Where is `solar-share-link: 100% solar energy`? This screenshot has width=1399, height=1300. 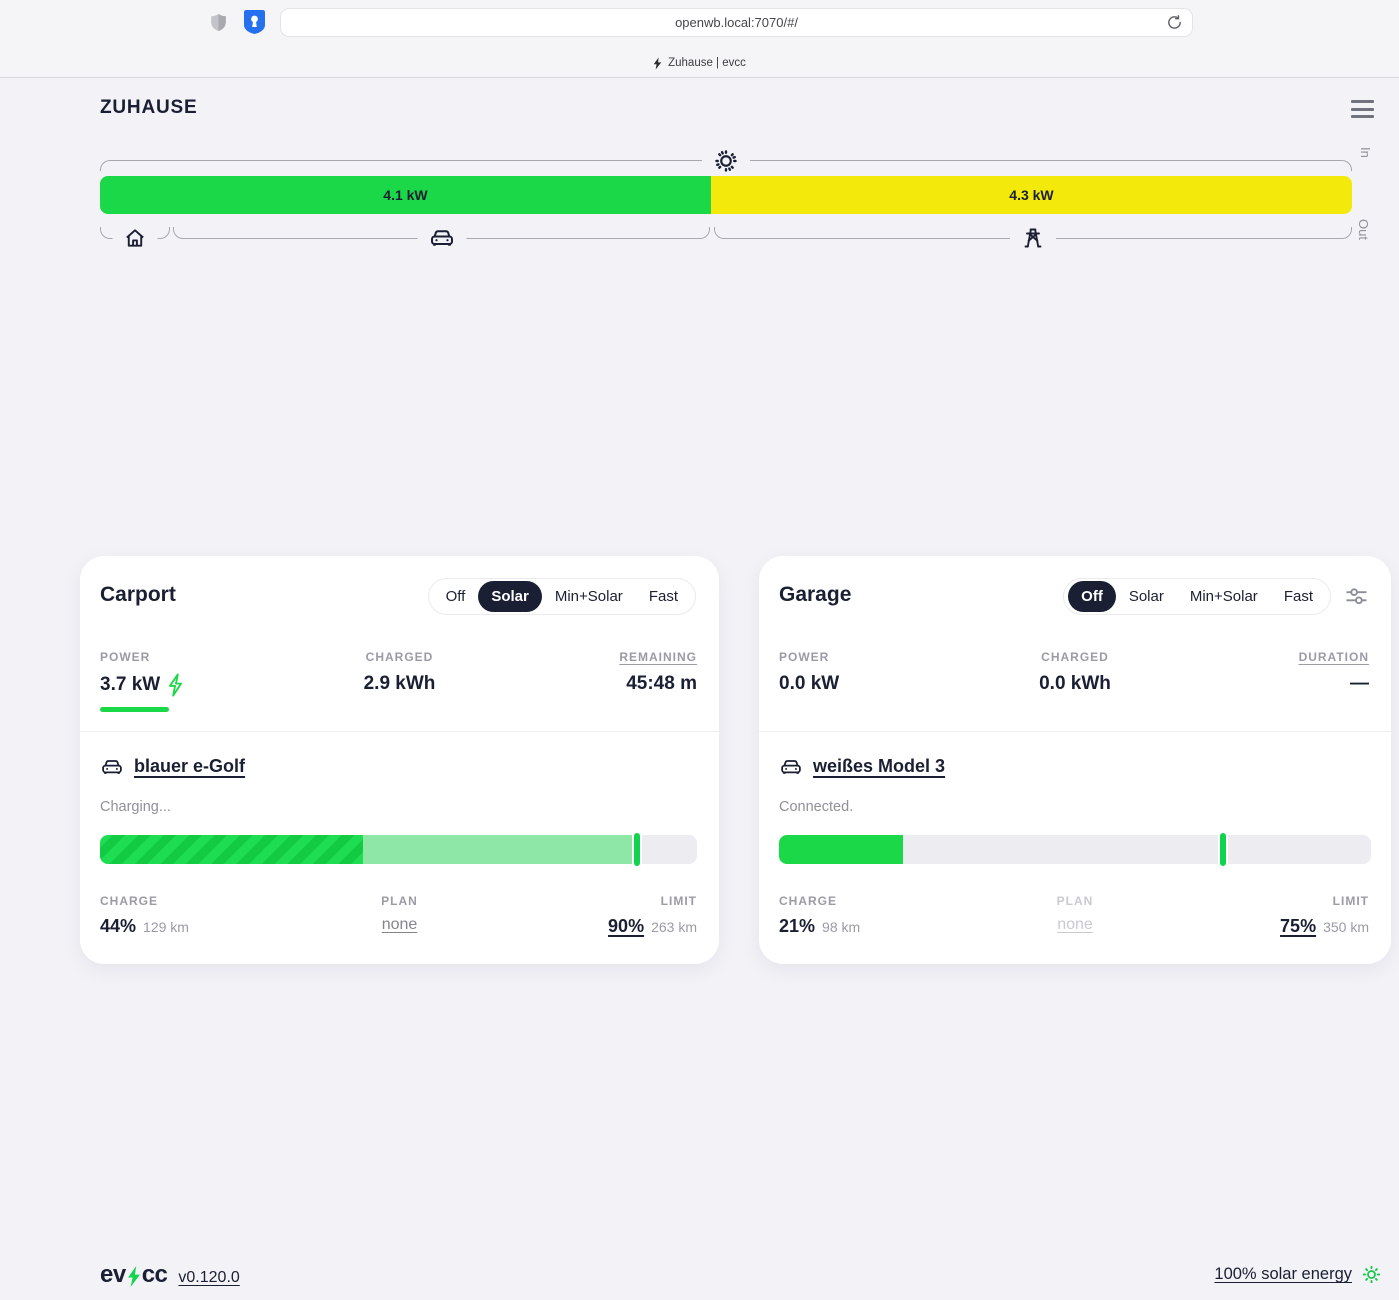 solar-share-link: 100% solar energy is located at coordinates (1283, 1274).